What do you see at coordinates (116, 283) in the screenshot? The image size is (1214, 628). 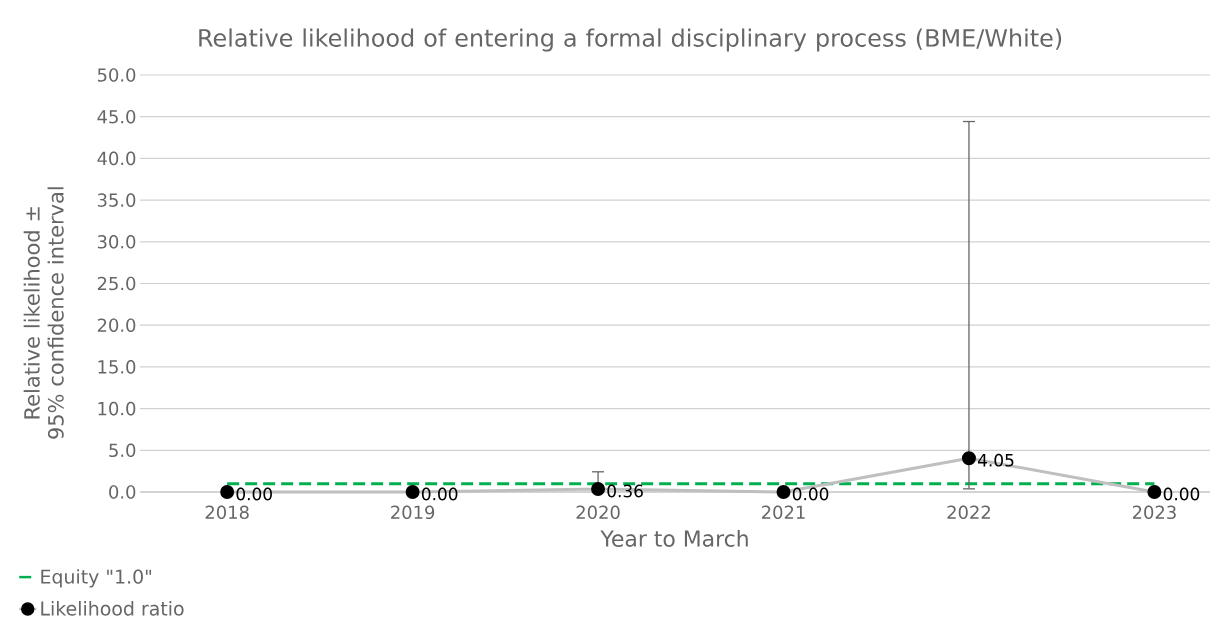 I see `y-tick-label: 25.0` at bounding box center [116, 283].